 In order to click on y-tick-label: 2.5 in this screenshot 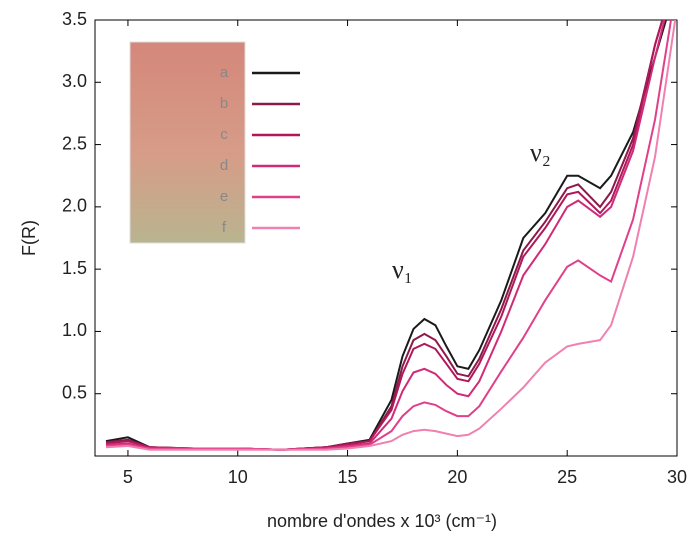, I will do `click(74, 143)`.